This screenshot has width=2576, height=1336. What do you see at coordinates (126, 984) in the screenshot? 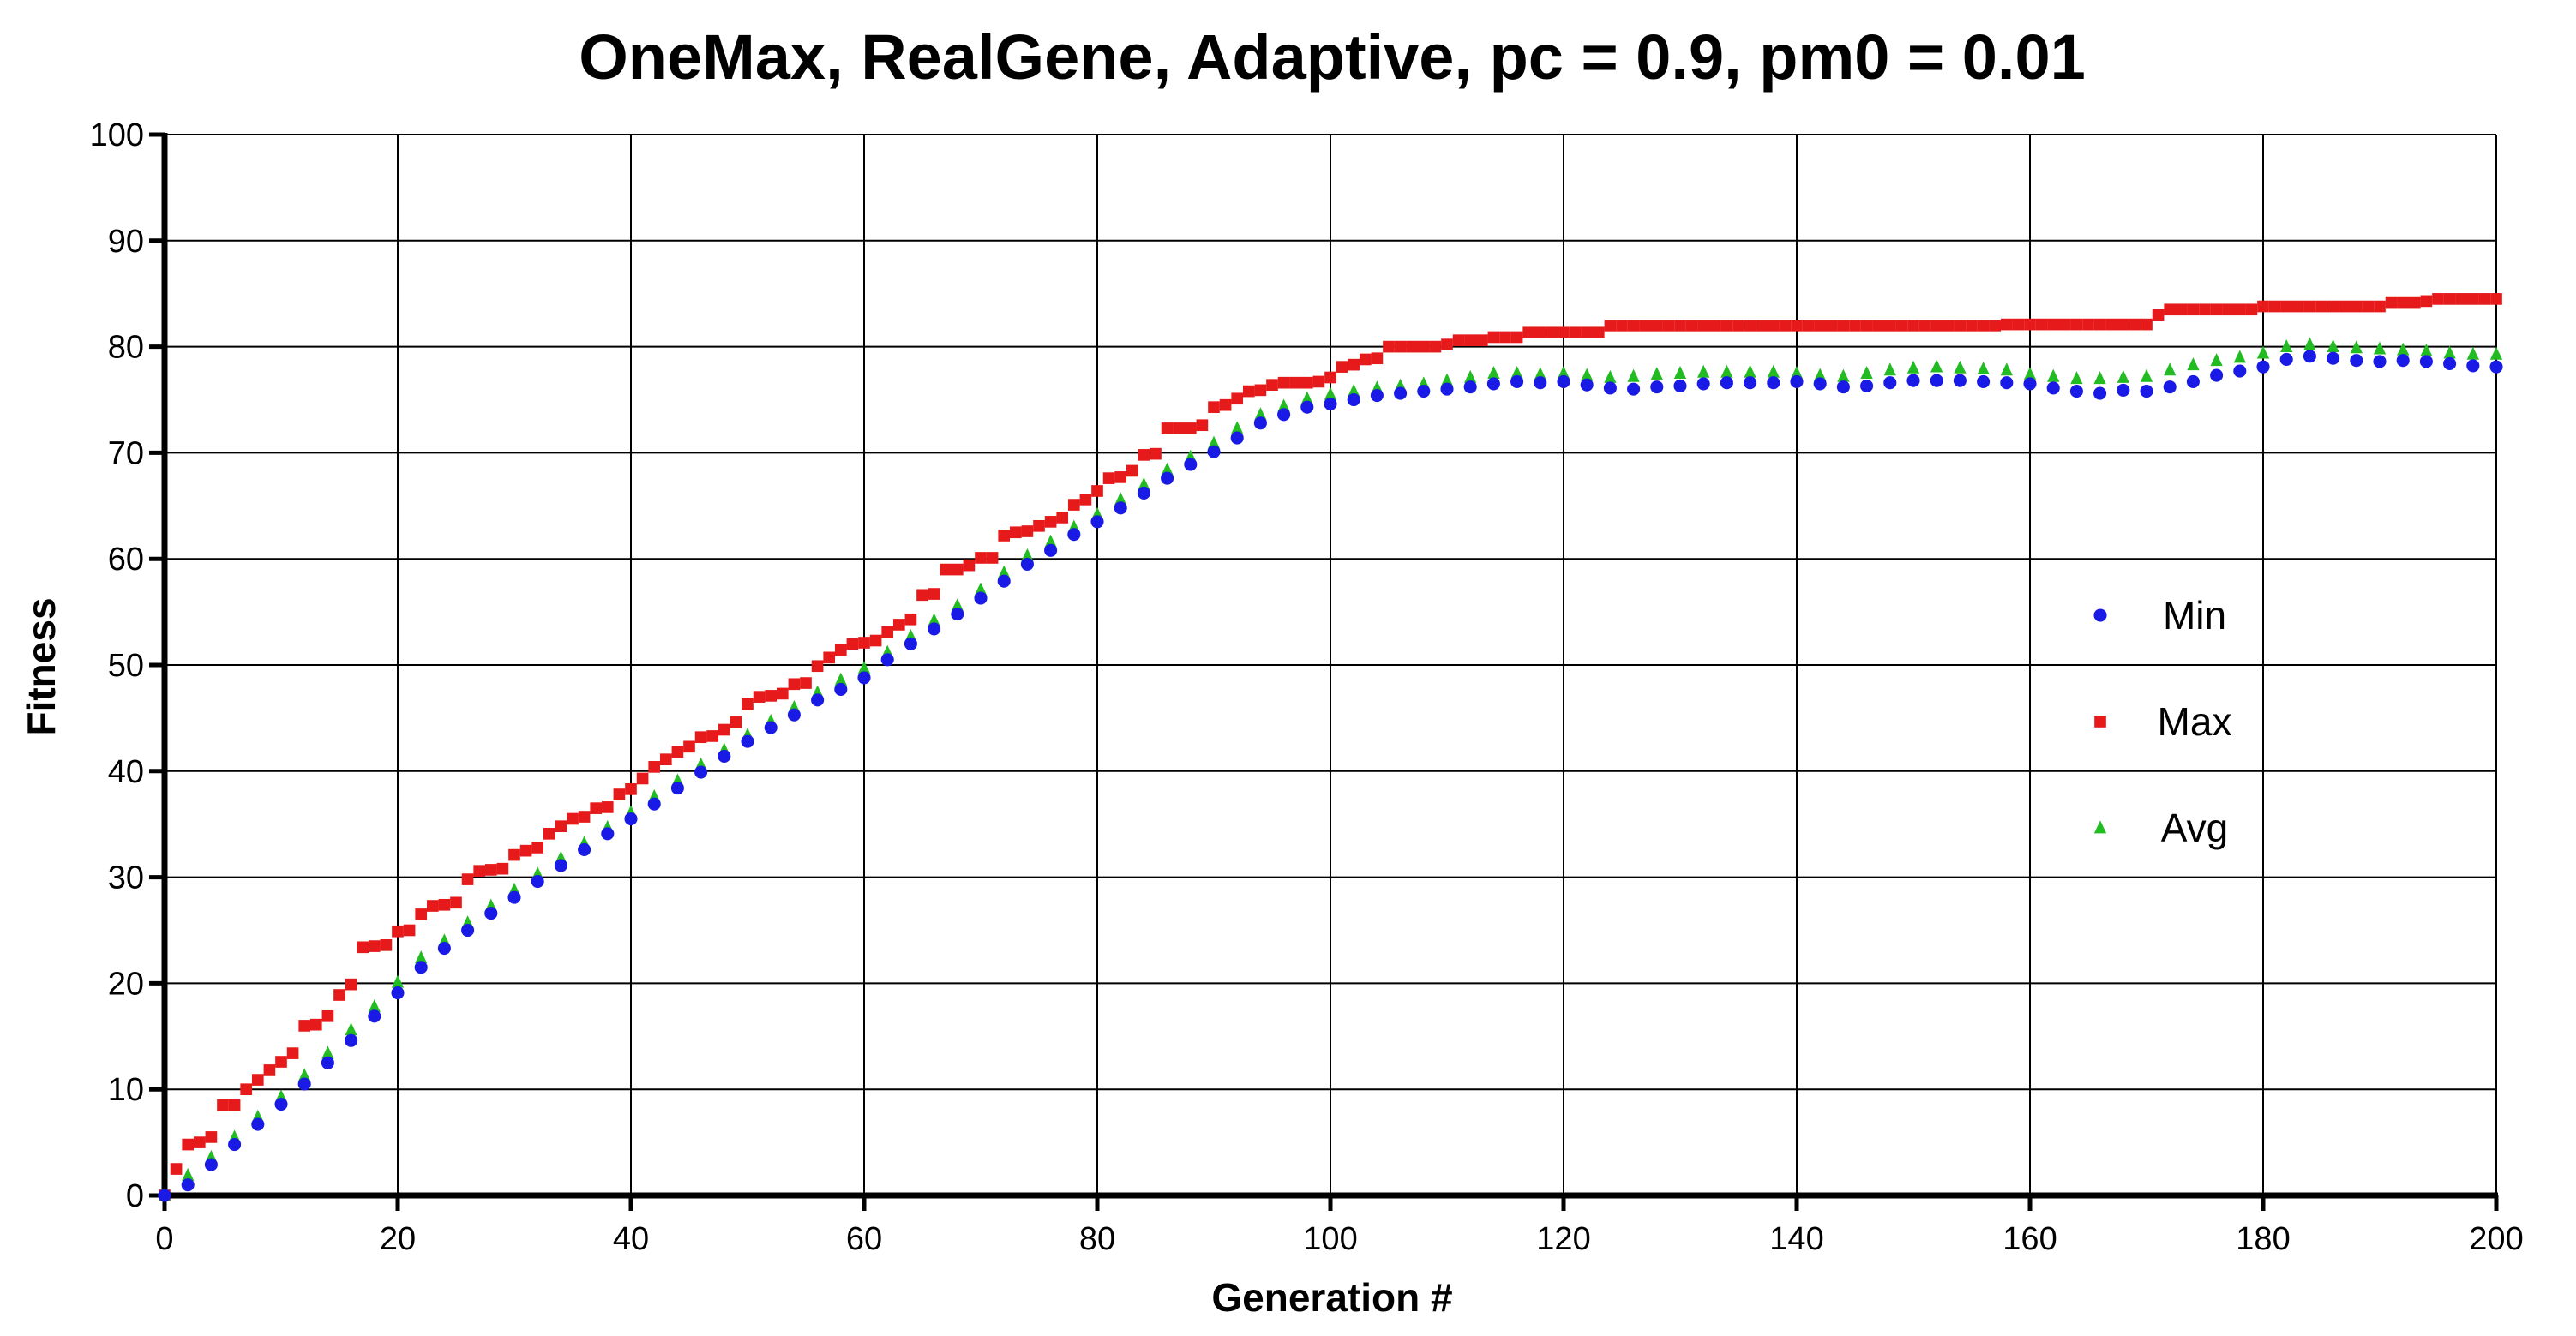
I see `y-tick-label-20: 20` at bounding box center [126, 984].